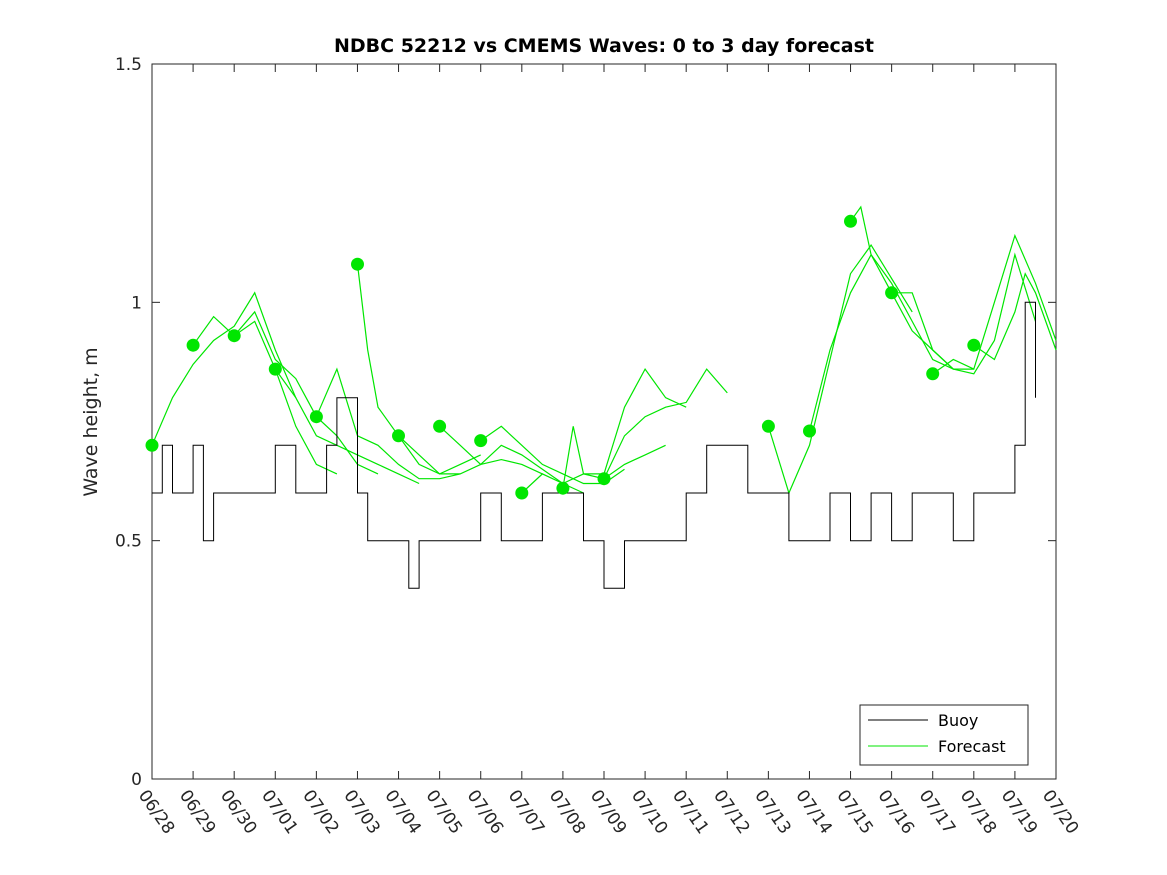 This screenshot has height=875, width=1167. I want to click on legend-box, so click(944, 735).